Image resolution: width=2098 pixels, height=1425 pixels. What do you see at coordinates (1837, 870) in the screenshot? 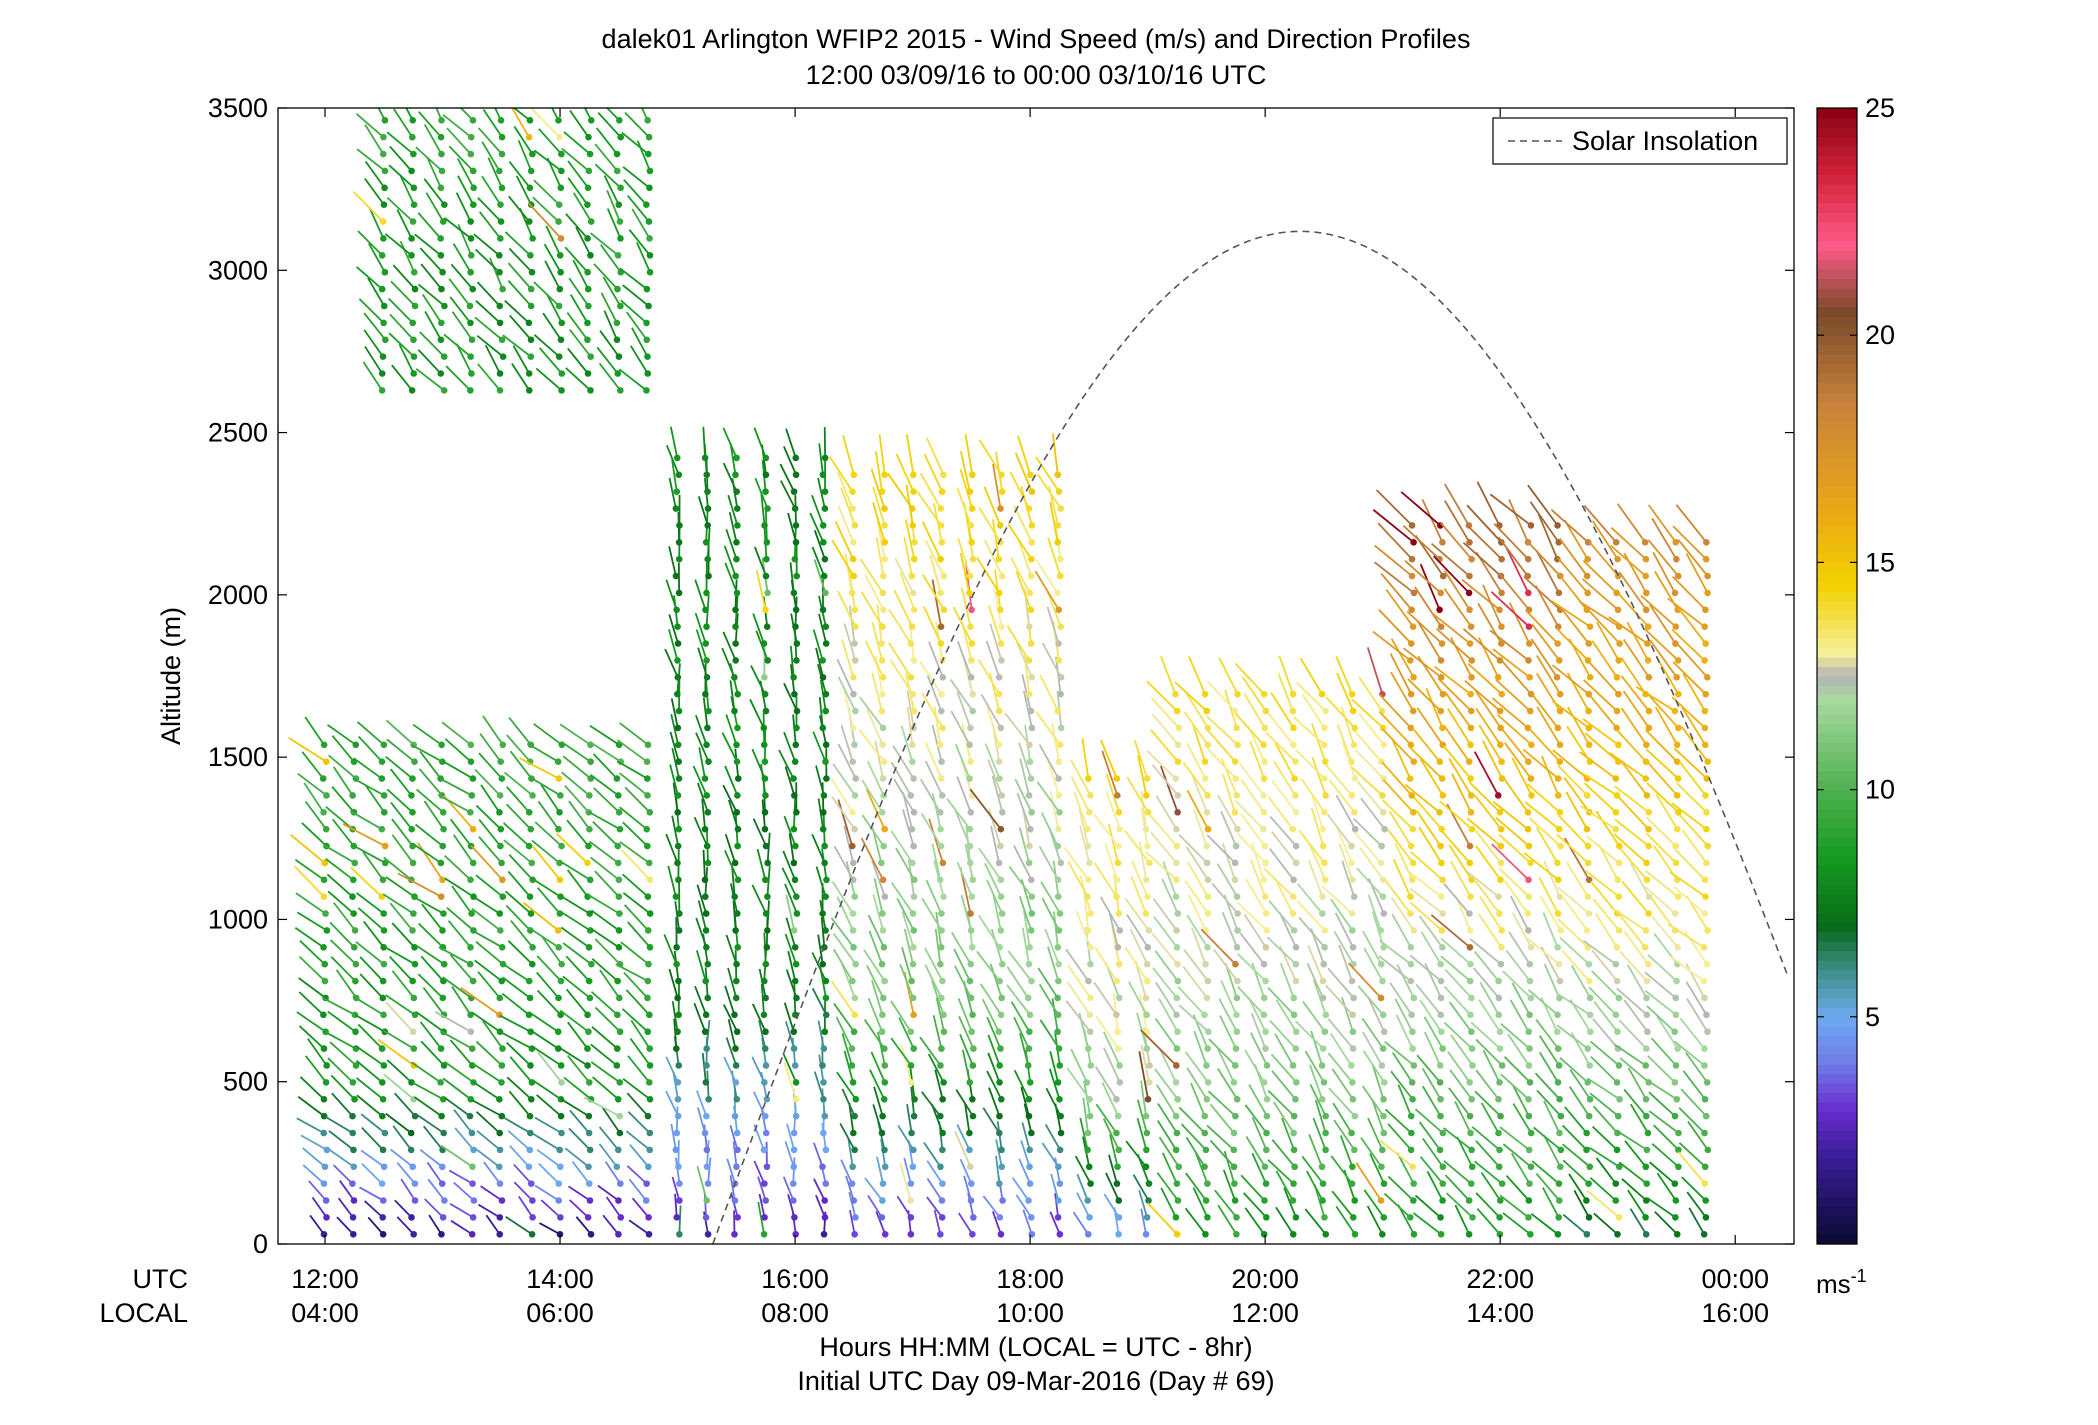
I see `colorbar-swatch` at bounding box center [1837, 870].